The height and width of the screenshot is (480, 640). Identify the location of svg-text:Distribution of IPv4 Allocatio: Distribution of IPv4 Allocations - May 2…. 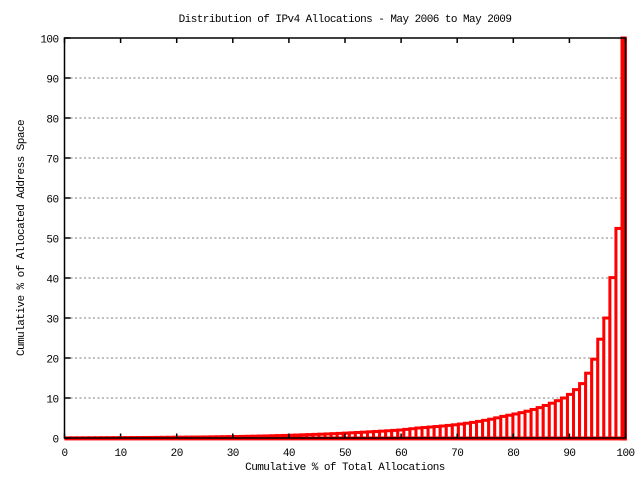
(345, 20).